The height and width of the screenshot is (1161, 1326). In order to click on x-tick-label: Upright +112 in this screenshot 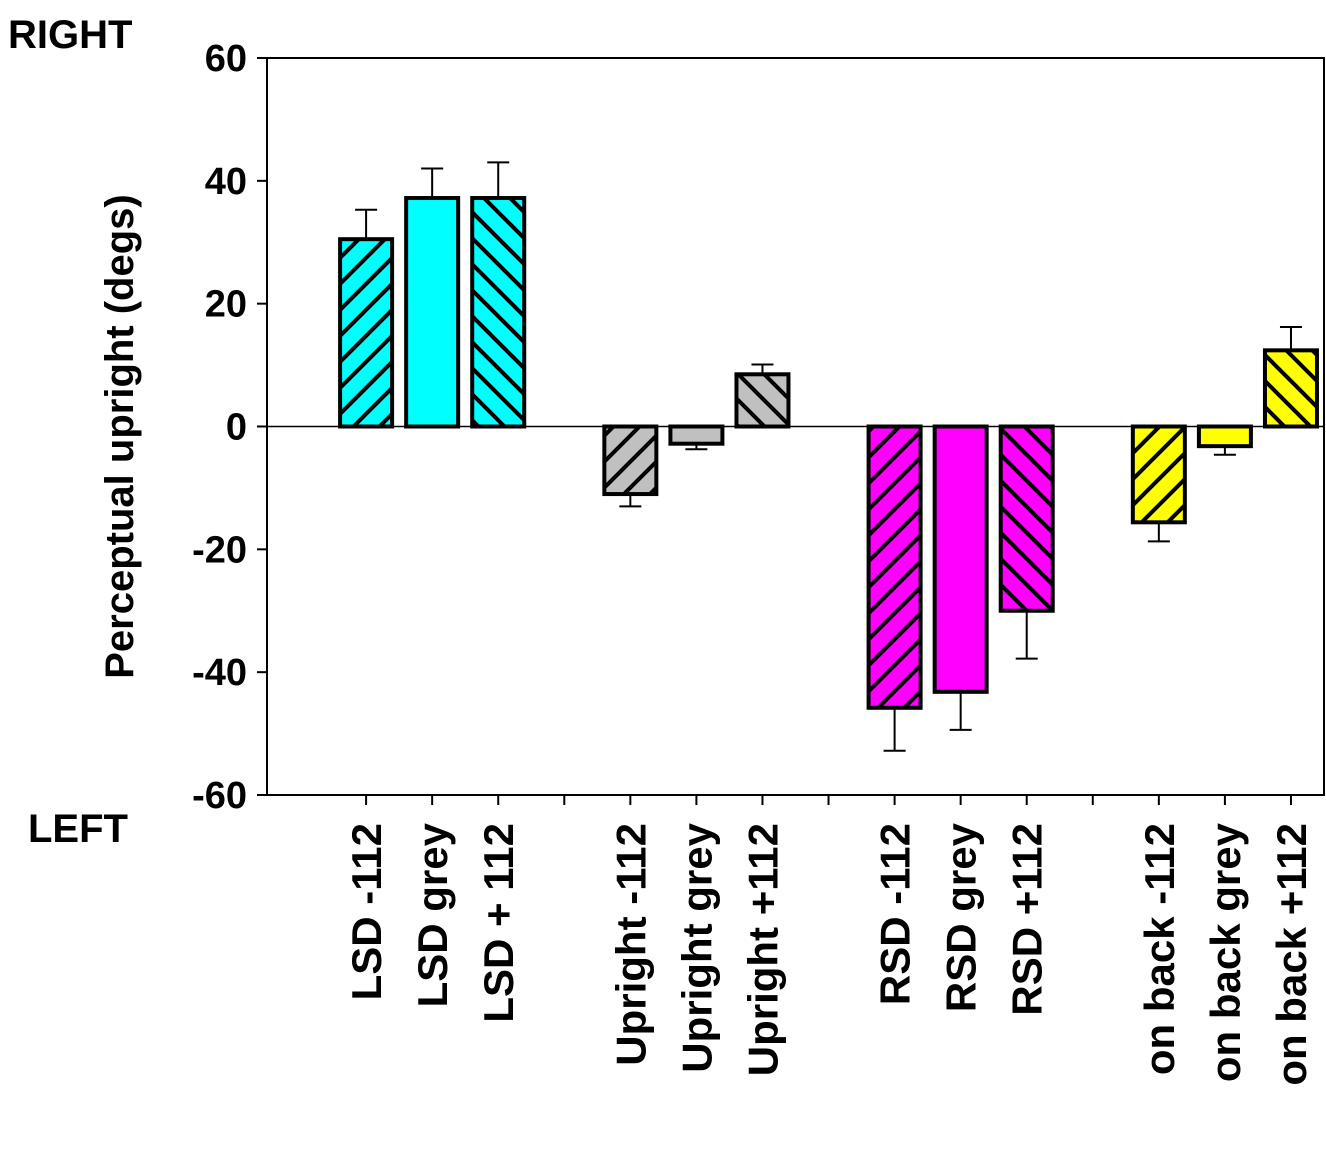, I will do `click(762, 949)`.